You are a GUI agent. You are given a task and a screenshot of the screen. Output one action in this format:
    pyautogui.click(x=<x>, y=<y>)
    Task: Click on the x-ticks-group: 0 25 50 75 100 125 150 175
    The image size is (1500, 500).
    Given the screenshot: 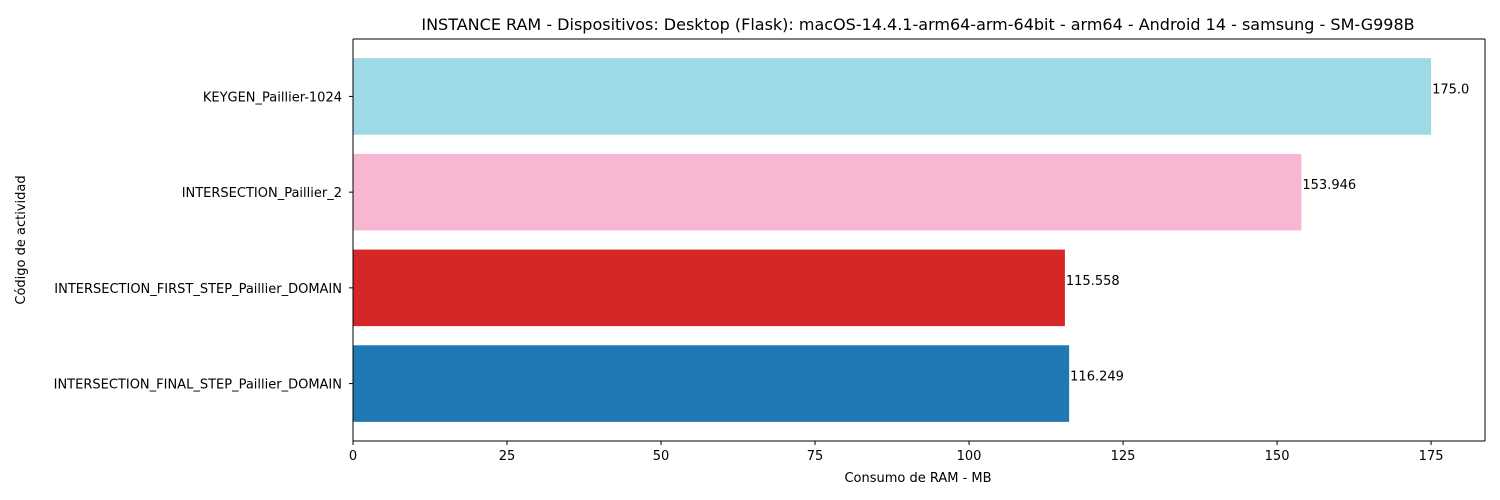 What is the action you would take?
    pyautogui.click(x=896, y=452)
    